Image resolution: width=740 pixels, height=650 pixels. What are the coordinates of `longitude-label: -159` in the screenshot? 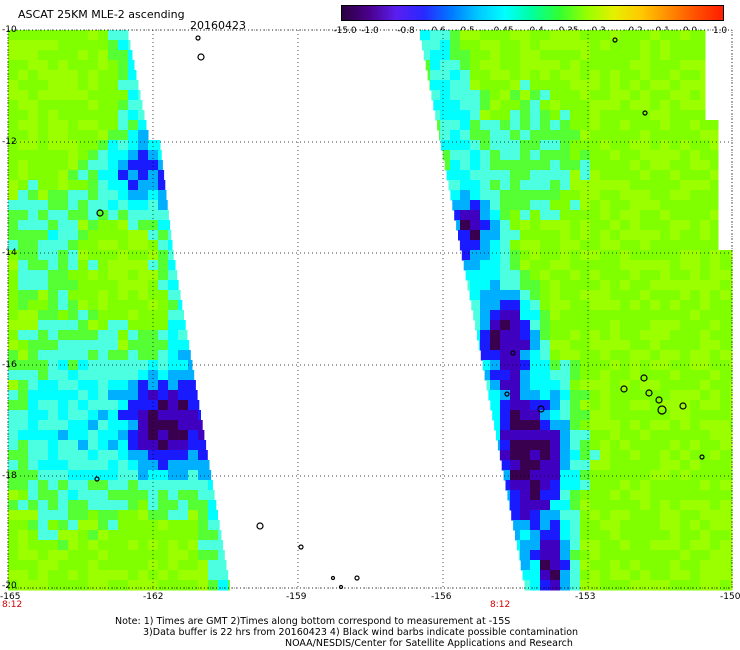 It's located at (296, 597).